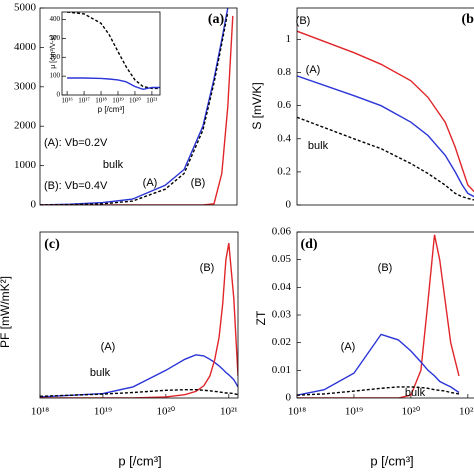  Describe the element at coordinates (284, 105) in the screenshot. I see `y-tick-label: 0.6` at that location.